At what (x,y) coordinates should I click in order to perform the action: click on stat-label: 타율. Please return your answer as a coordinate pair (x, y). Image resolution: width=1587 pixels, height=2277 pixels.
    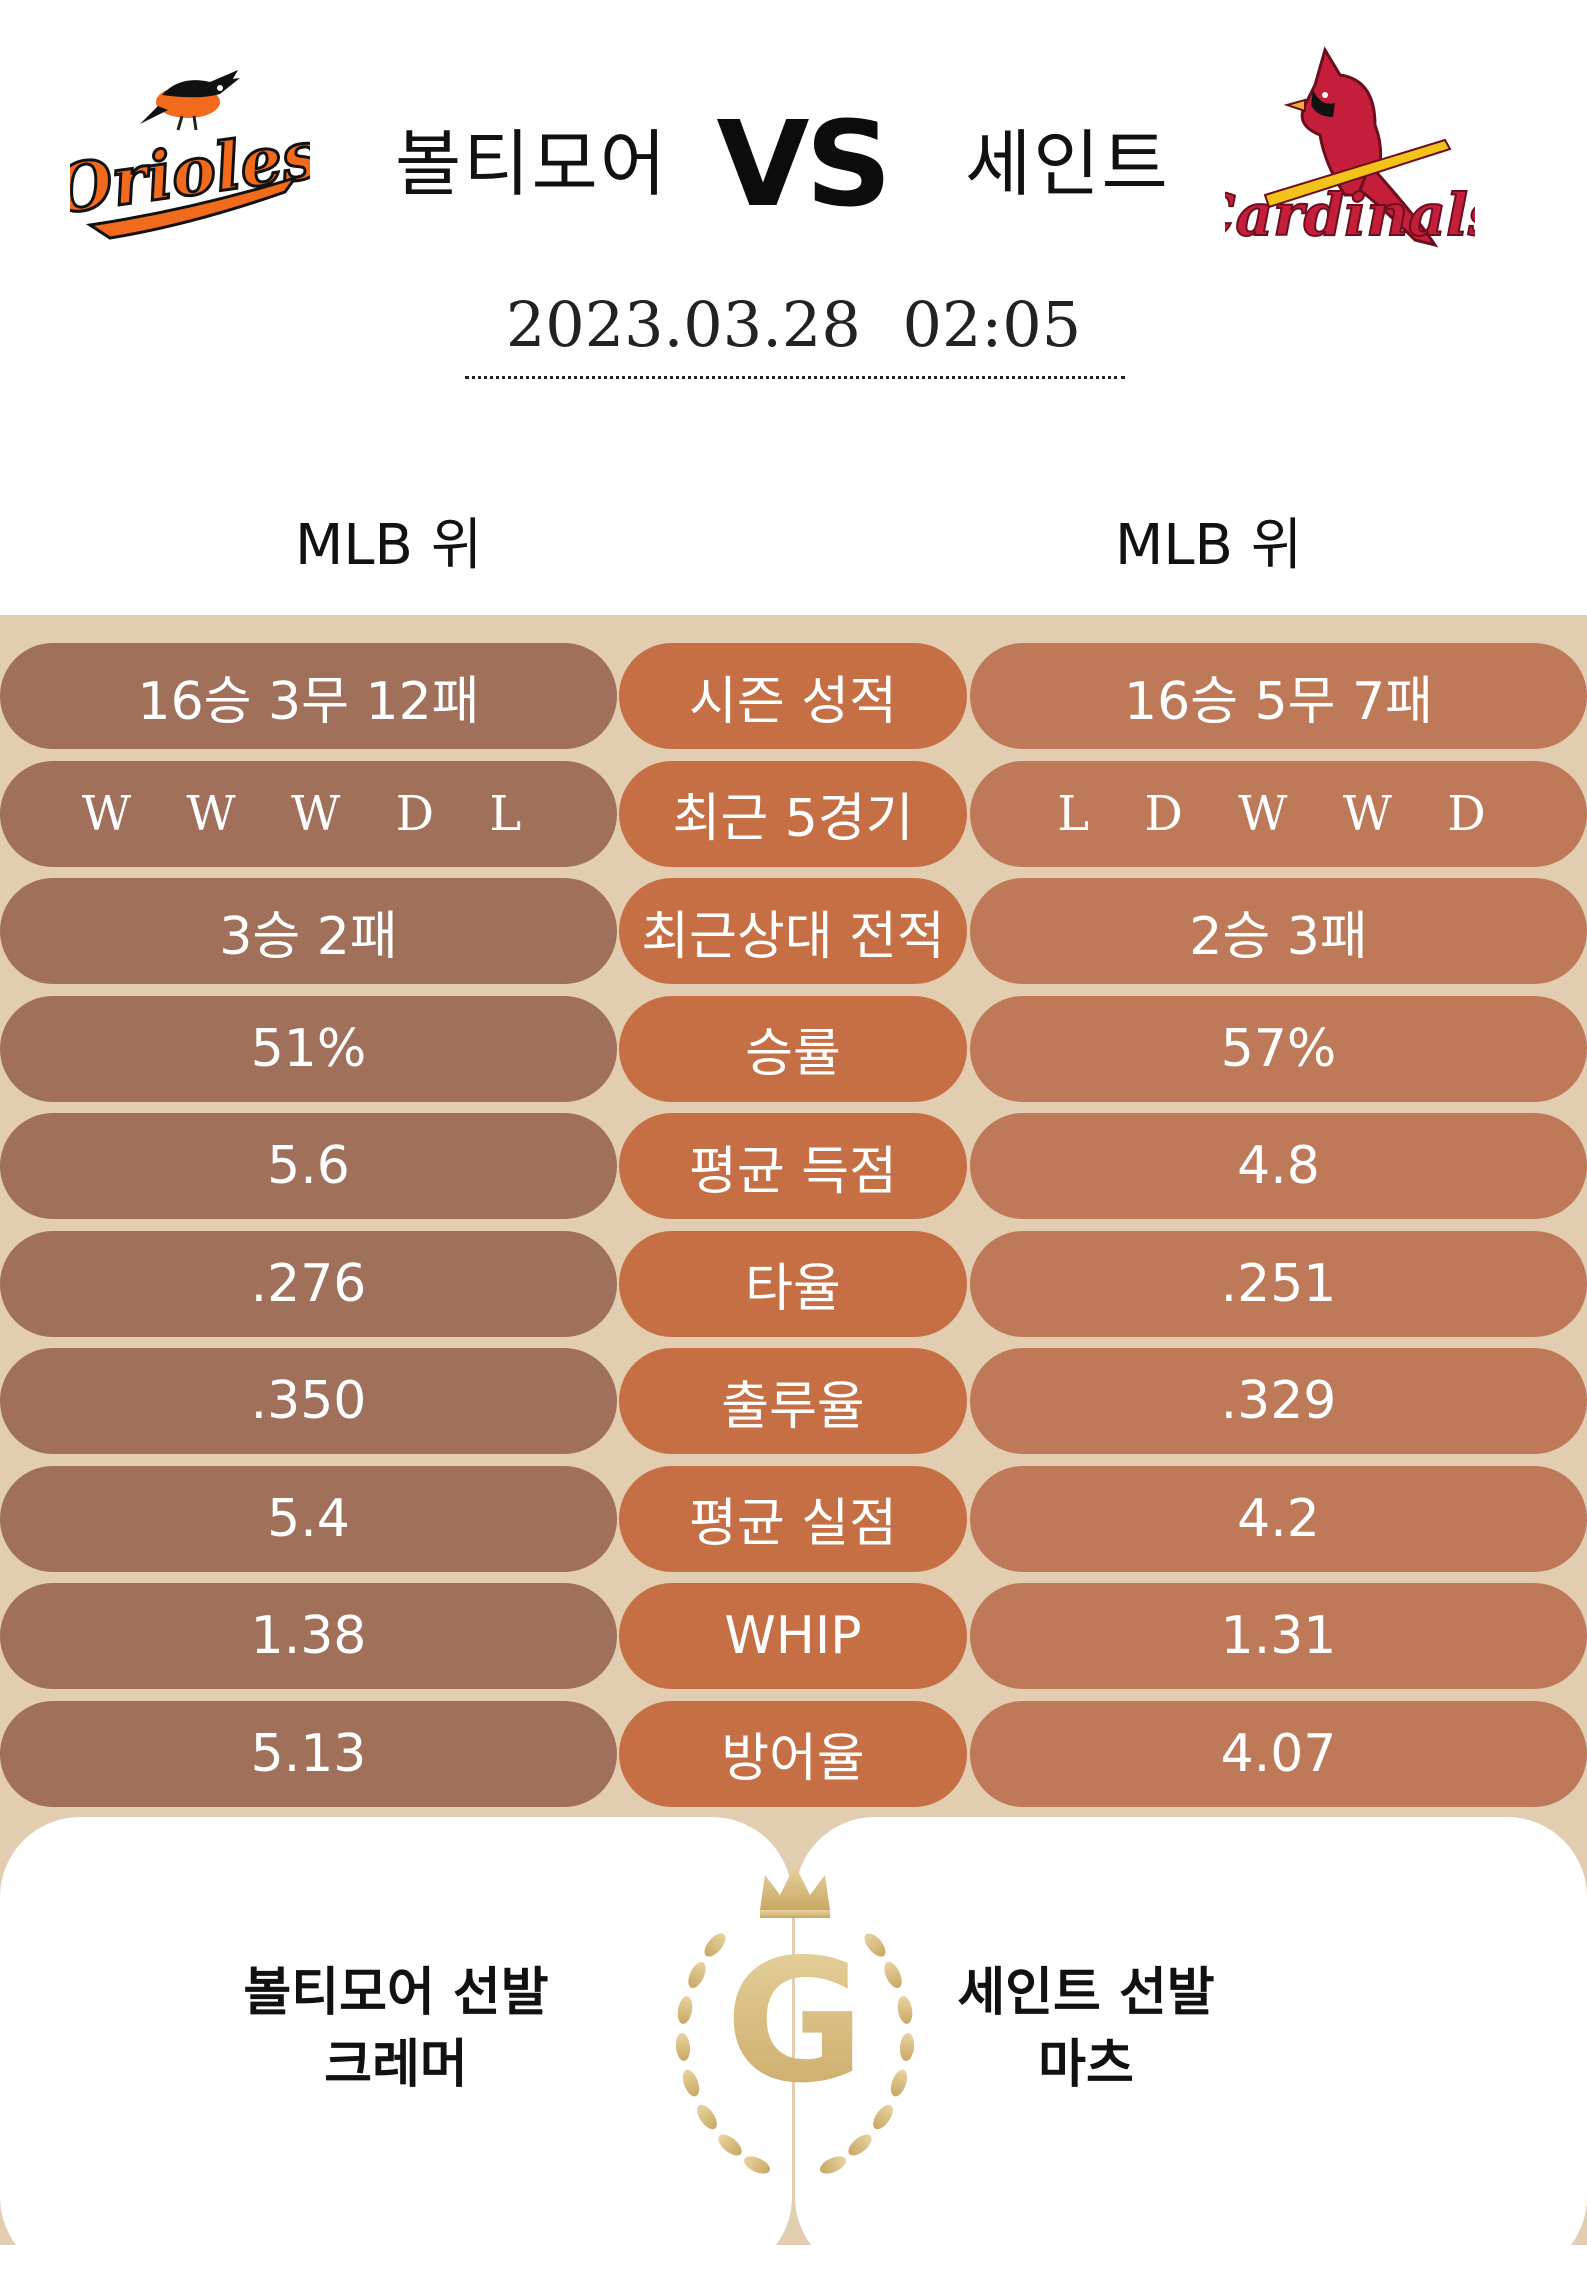
    Looking at the image, I should click on (793, 1283).